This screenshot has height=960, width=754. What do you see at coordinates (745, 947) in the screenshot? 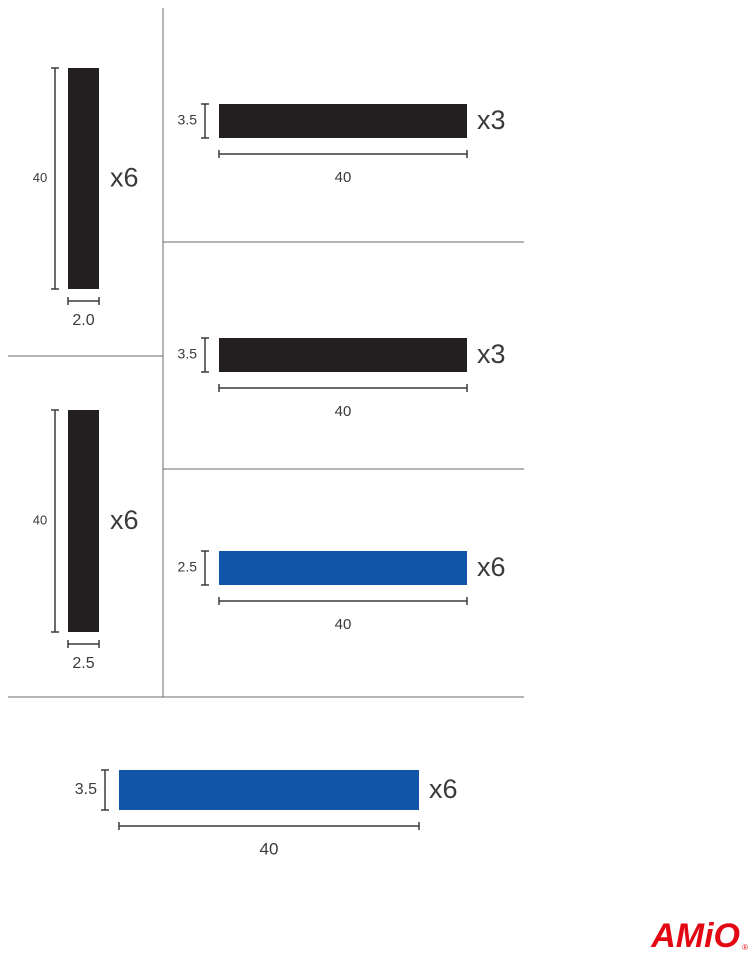
I see `logo-mark: ®` at bounding box center [745, 947].